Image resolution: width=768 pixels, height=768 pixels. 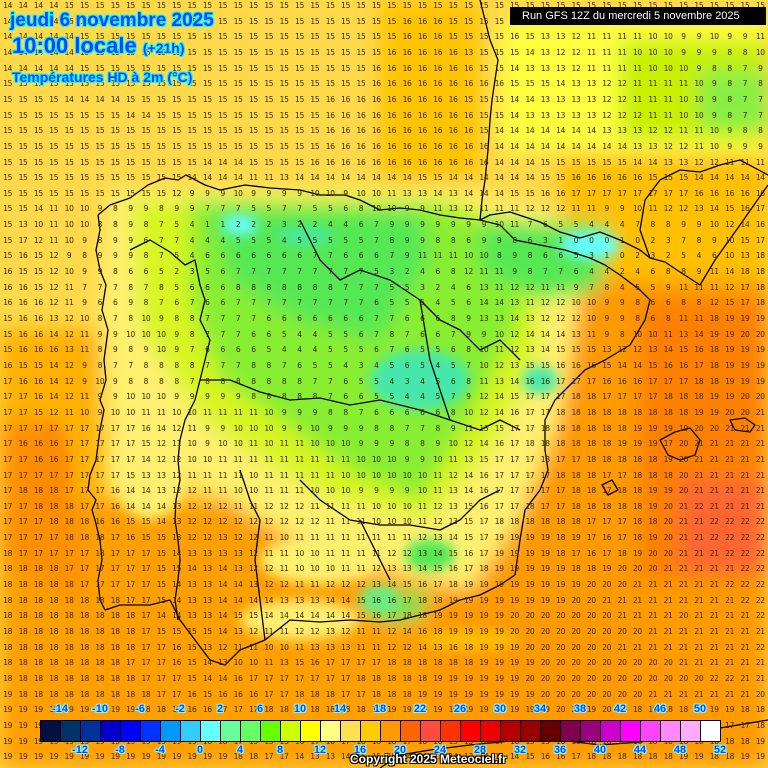 I want to click on legend-label-bottom: 8, so click(x=280, y=750).